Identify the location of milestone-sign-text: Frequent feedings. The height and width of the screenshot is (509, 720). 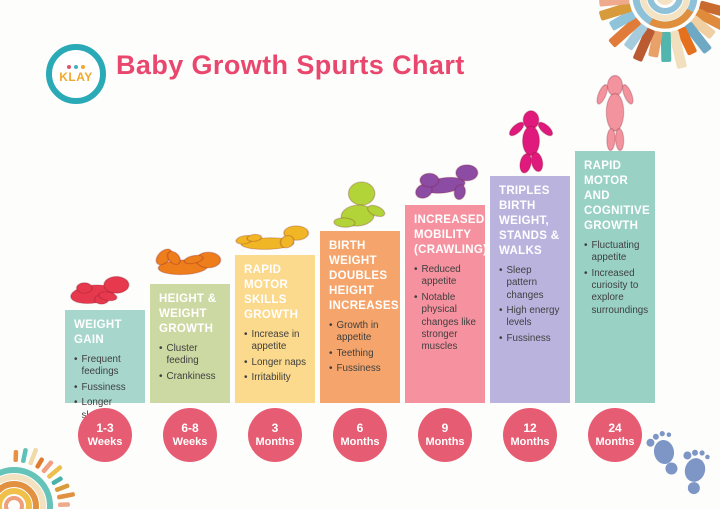
(101, 365).